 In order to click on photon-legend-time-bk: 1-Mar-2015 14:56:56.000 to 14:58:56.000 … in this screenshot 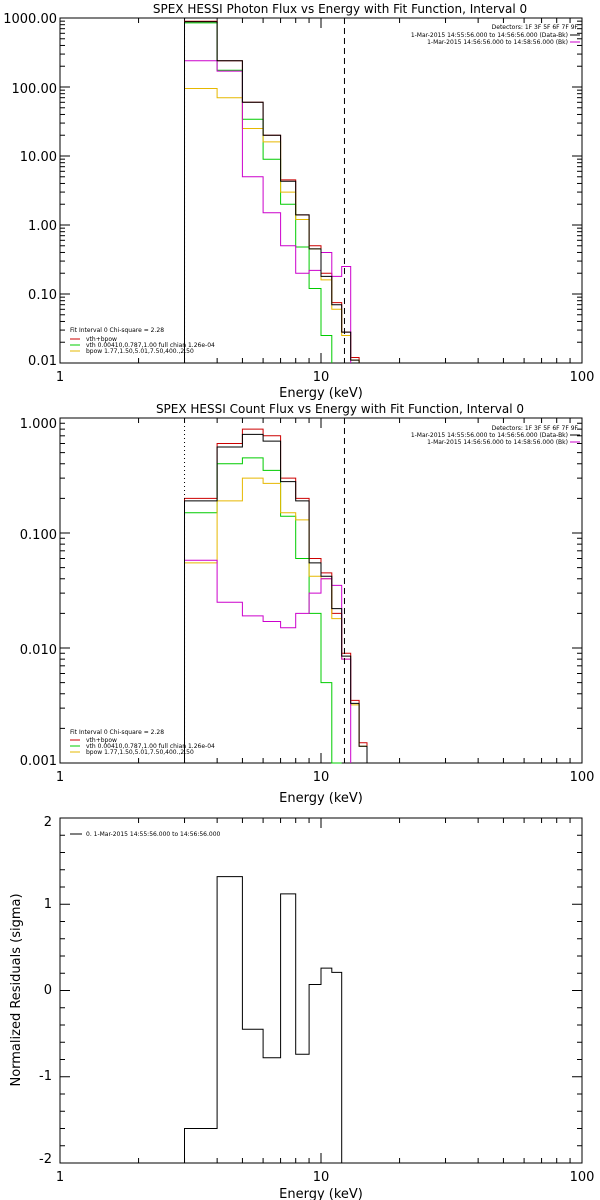, I will do `click(497, 42)`.